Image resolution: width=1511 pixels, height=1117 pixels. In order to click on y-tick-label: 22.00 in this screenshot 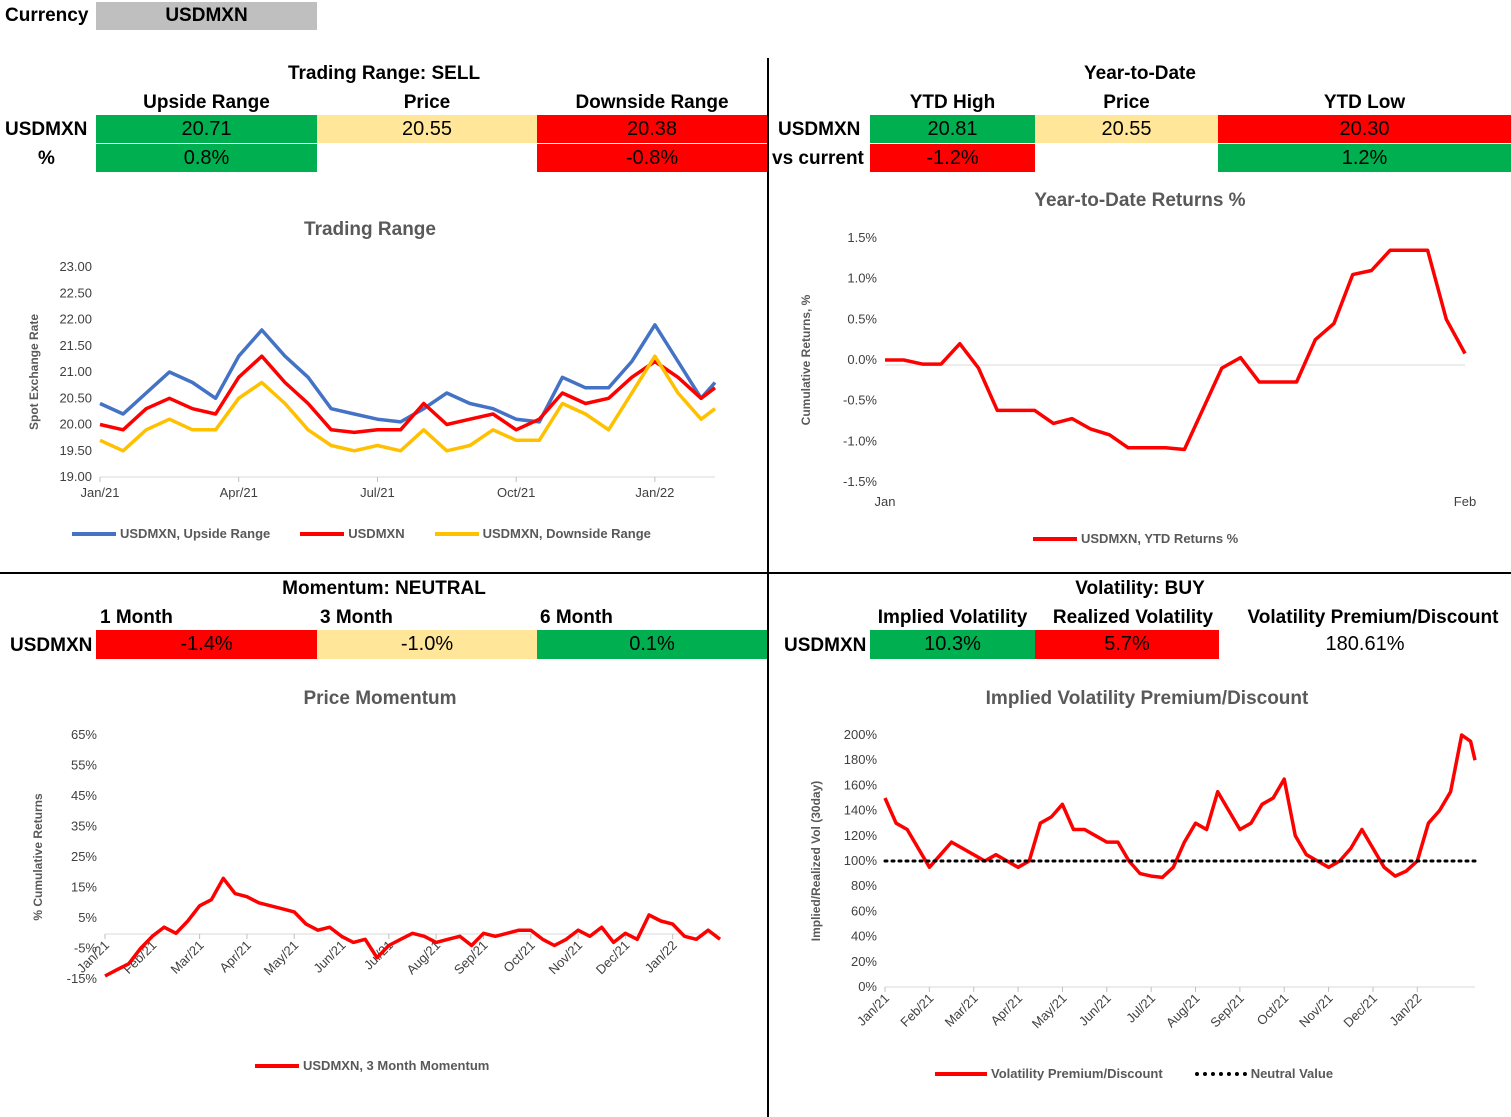, I will do `click(75, 319)`.